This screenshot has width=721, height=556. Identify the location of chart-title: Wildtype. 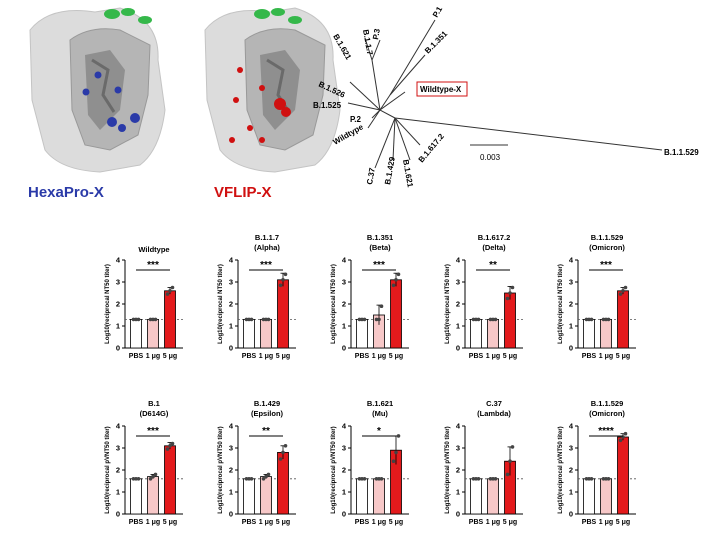
(153, 249).